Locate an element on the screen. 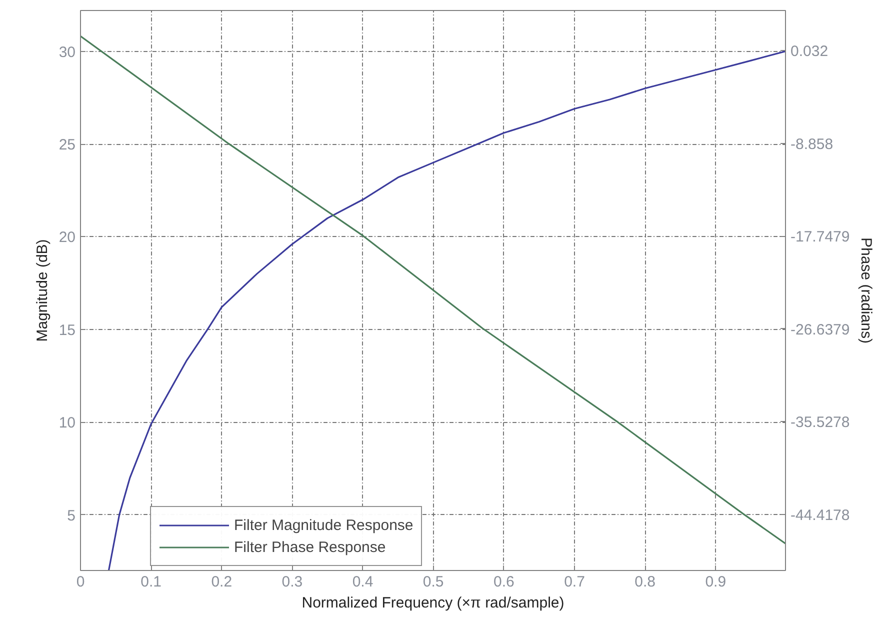  y2-tick-label: -8.858 is located at coordinates (812, 144).